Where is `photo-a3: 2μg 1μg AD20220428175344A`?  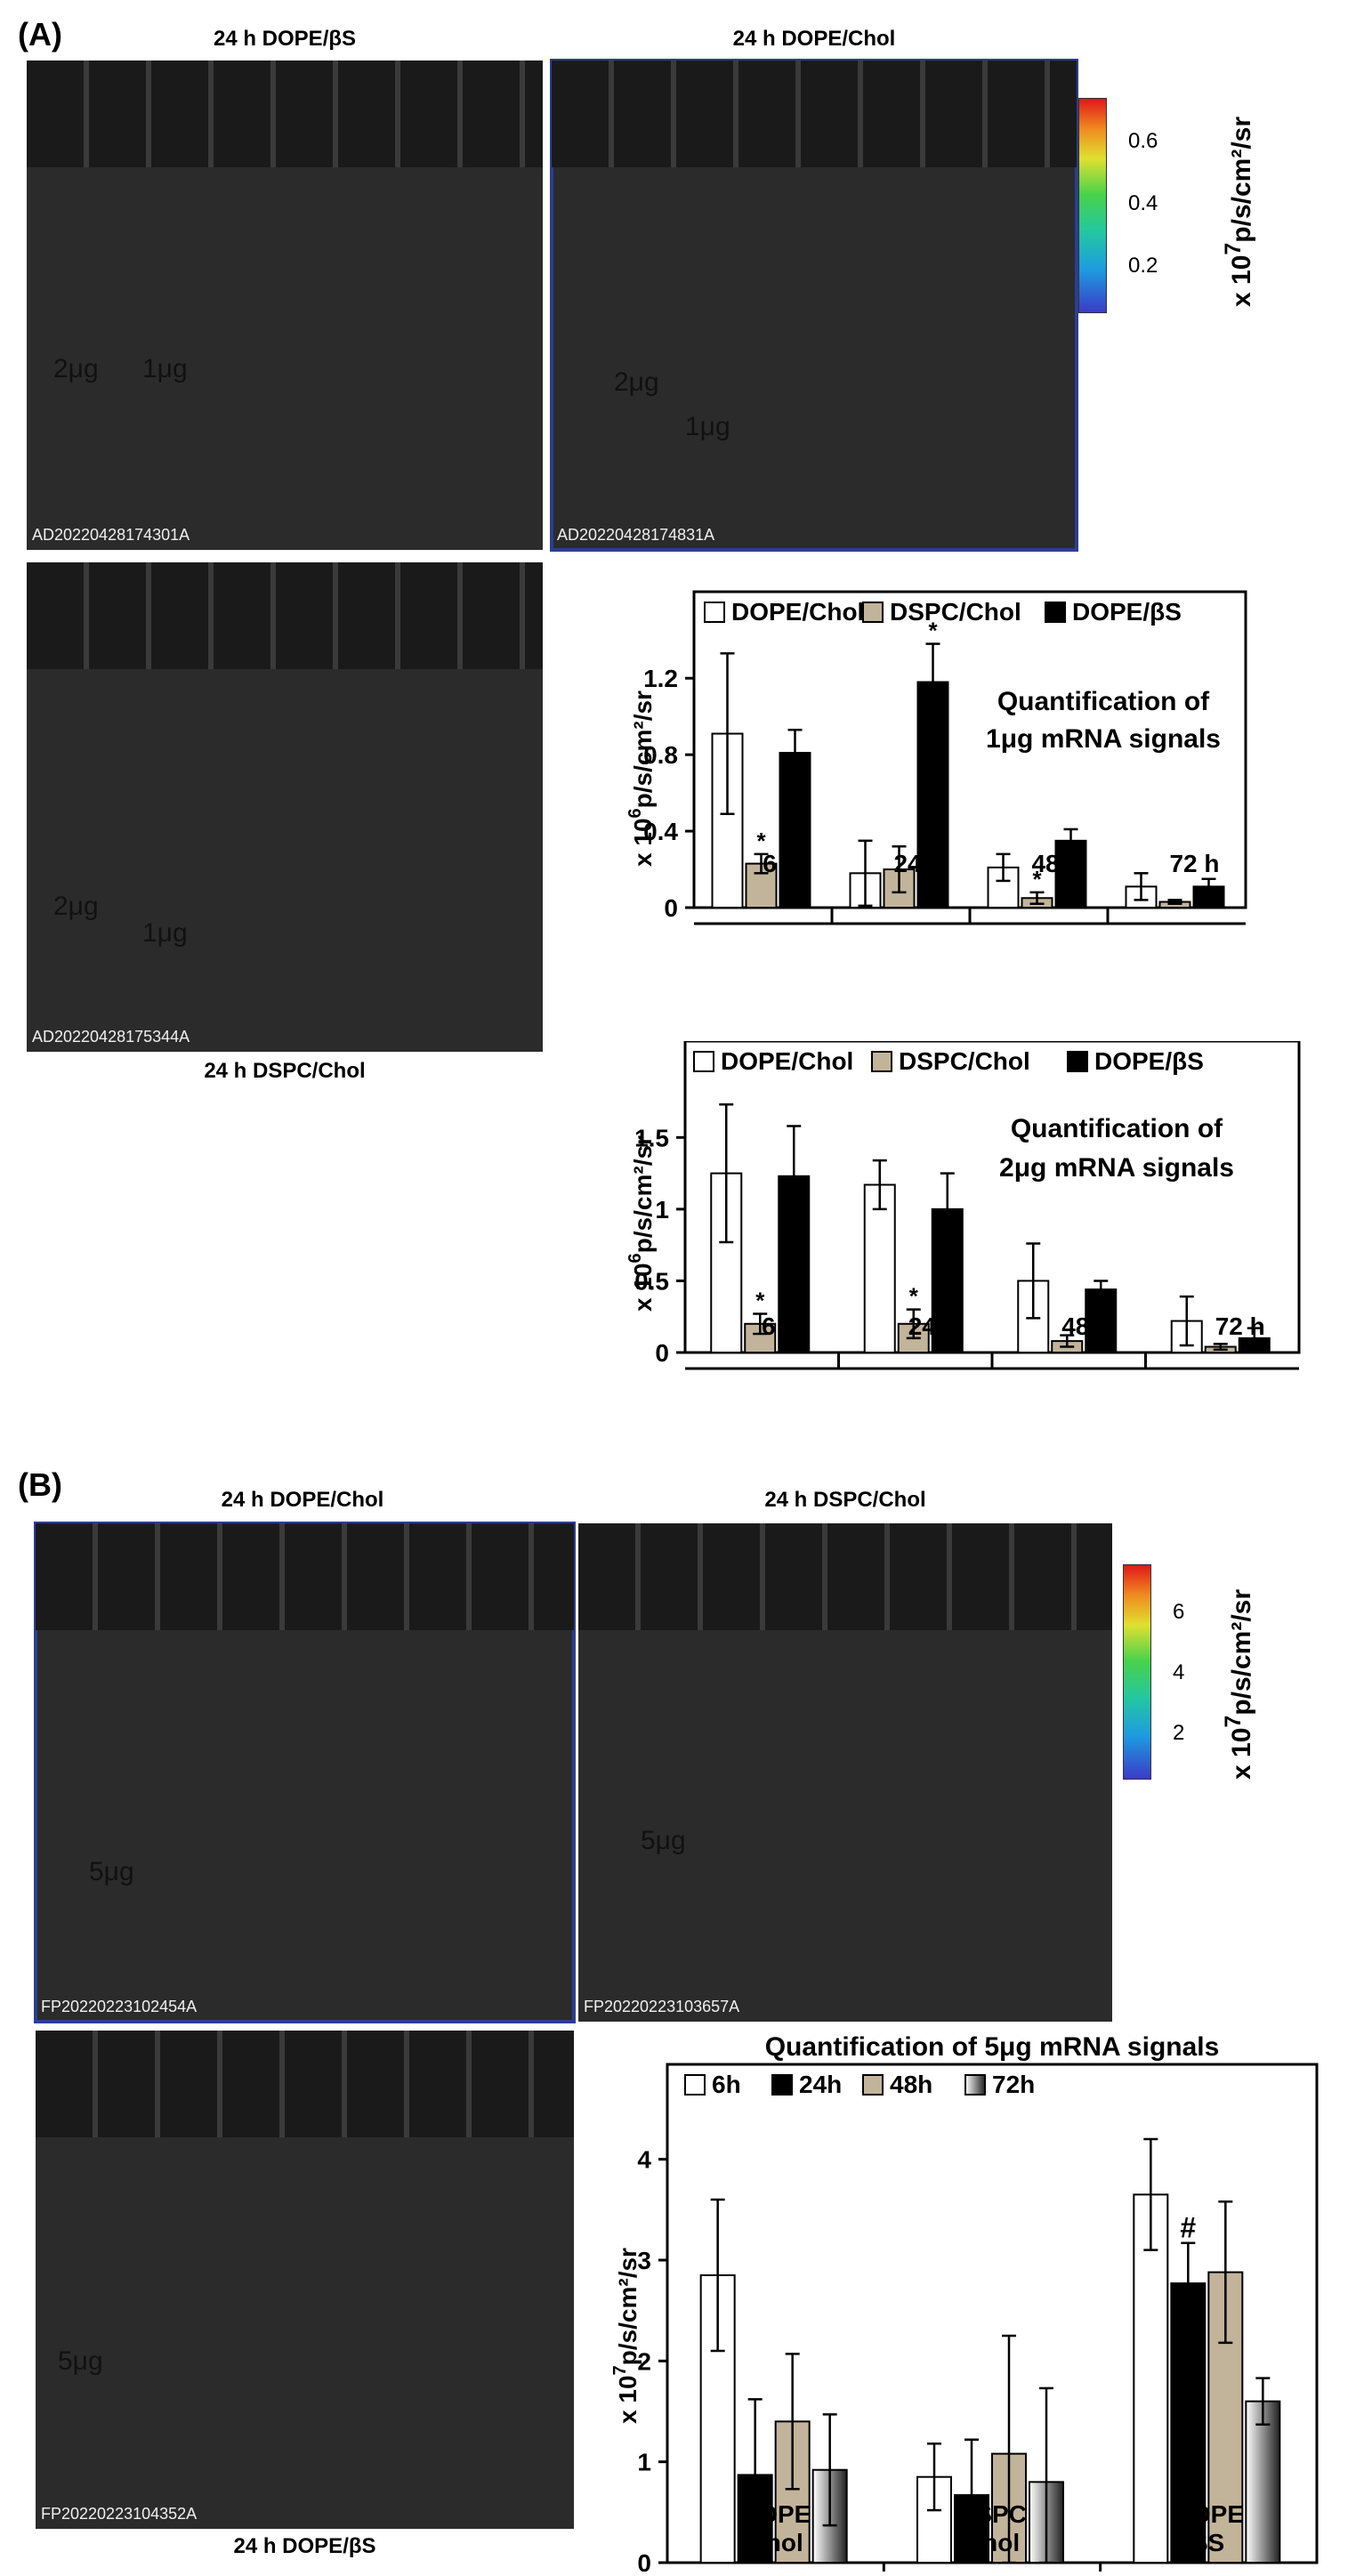
photo-a3: 2μg 1μg AD20220428175344A is located at coordinates (285, 807).